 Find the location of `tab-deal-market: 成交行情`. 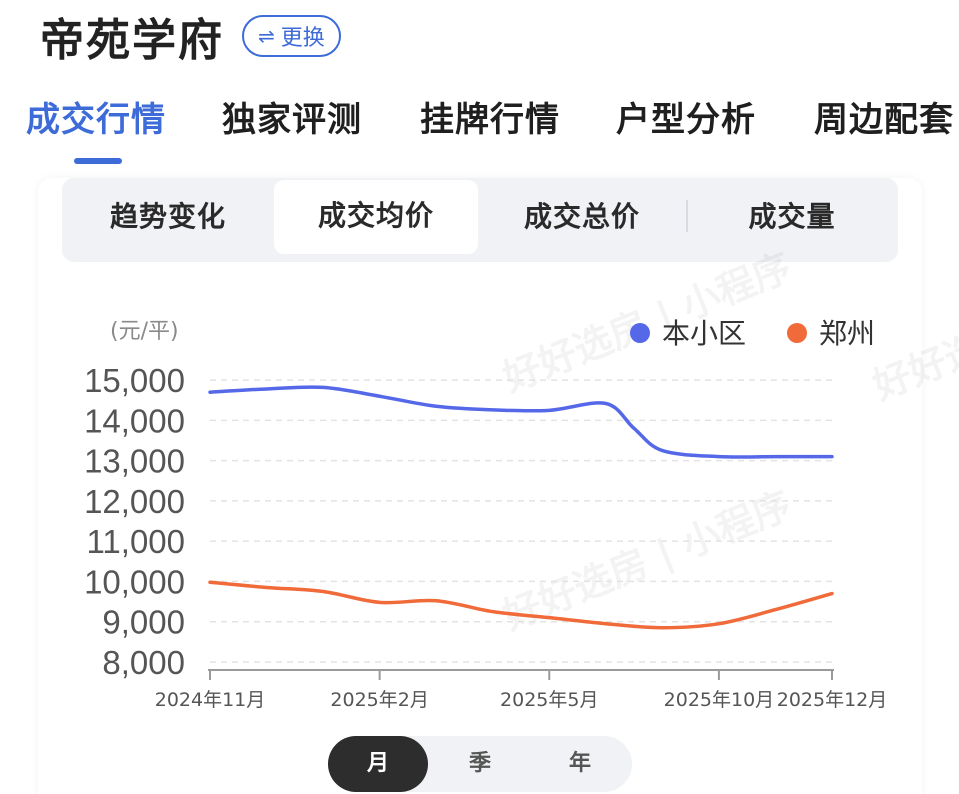

tab-deal-market: 成交行情 is located at coordinates (96, 120).